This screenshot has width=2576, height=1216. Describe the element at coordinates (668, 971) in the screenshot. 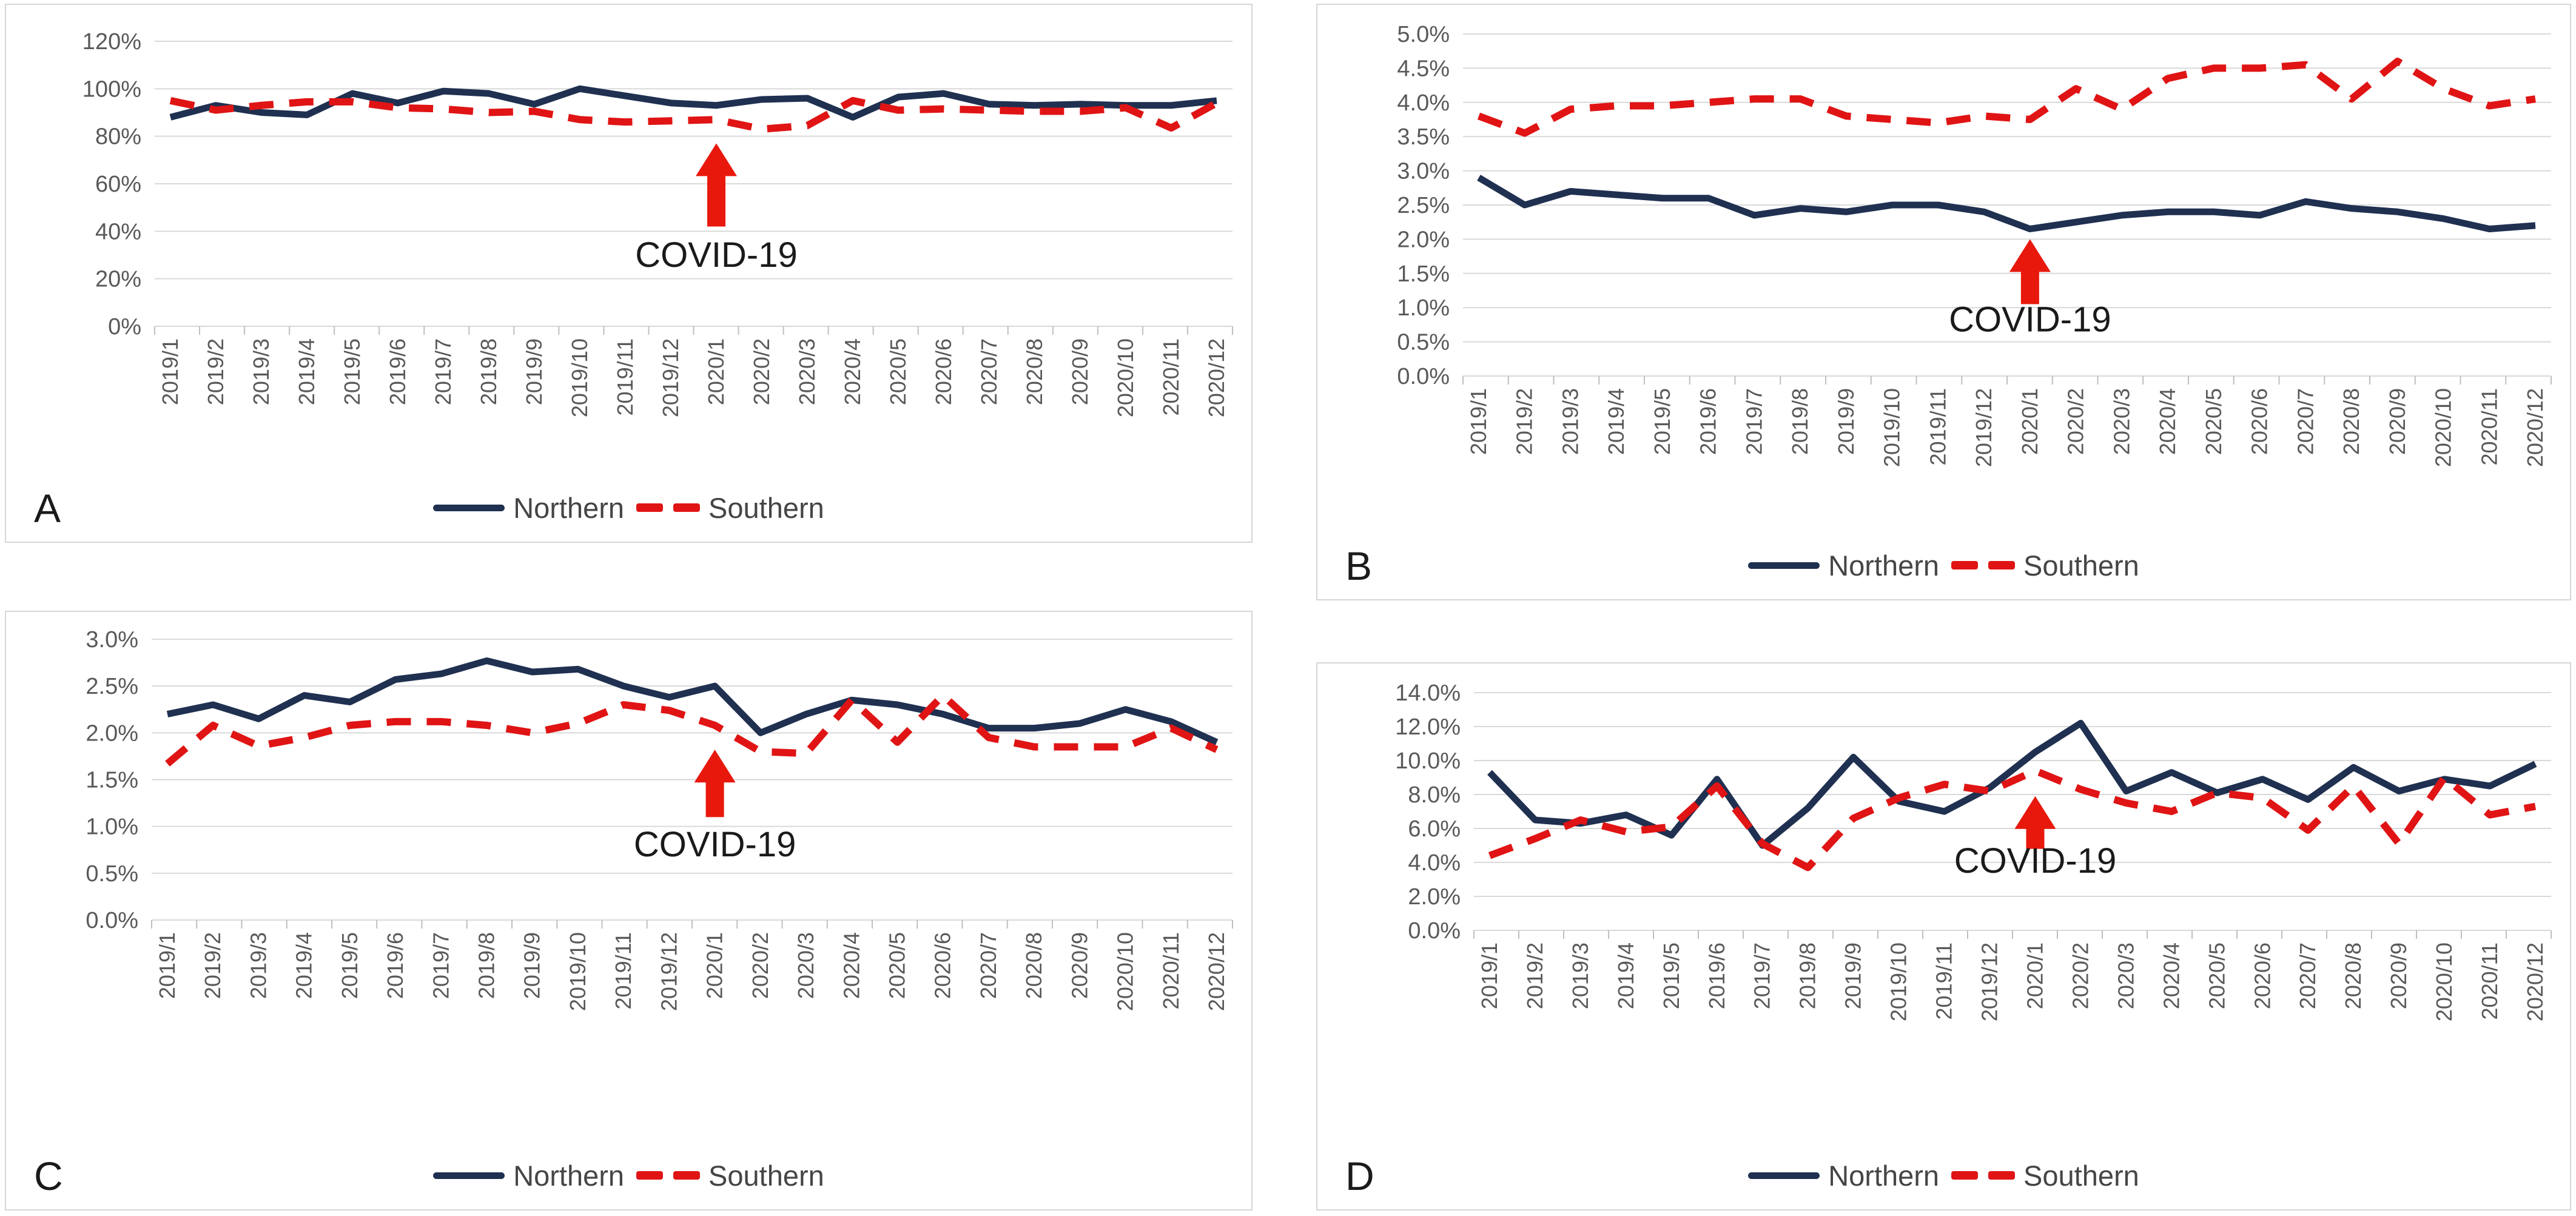

I see `svg-text: 2019/12` at that location.